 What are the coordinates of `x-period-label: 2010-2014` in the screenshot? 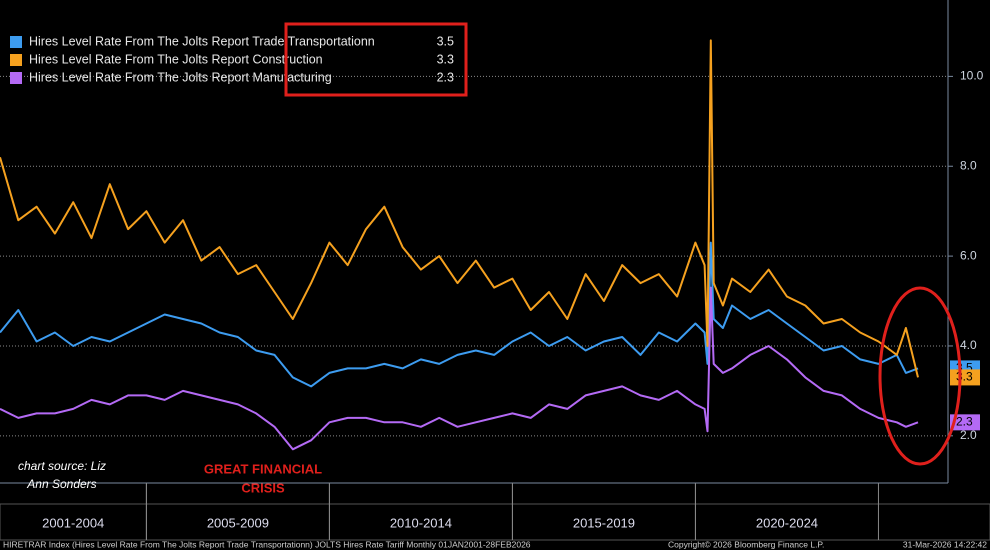 It's located at (421, 522).